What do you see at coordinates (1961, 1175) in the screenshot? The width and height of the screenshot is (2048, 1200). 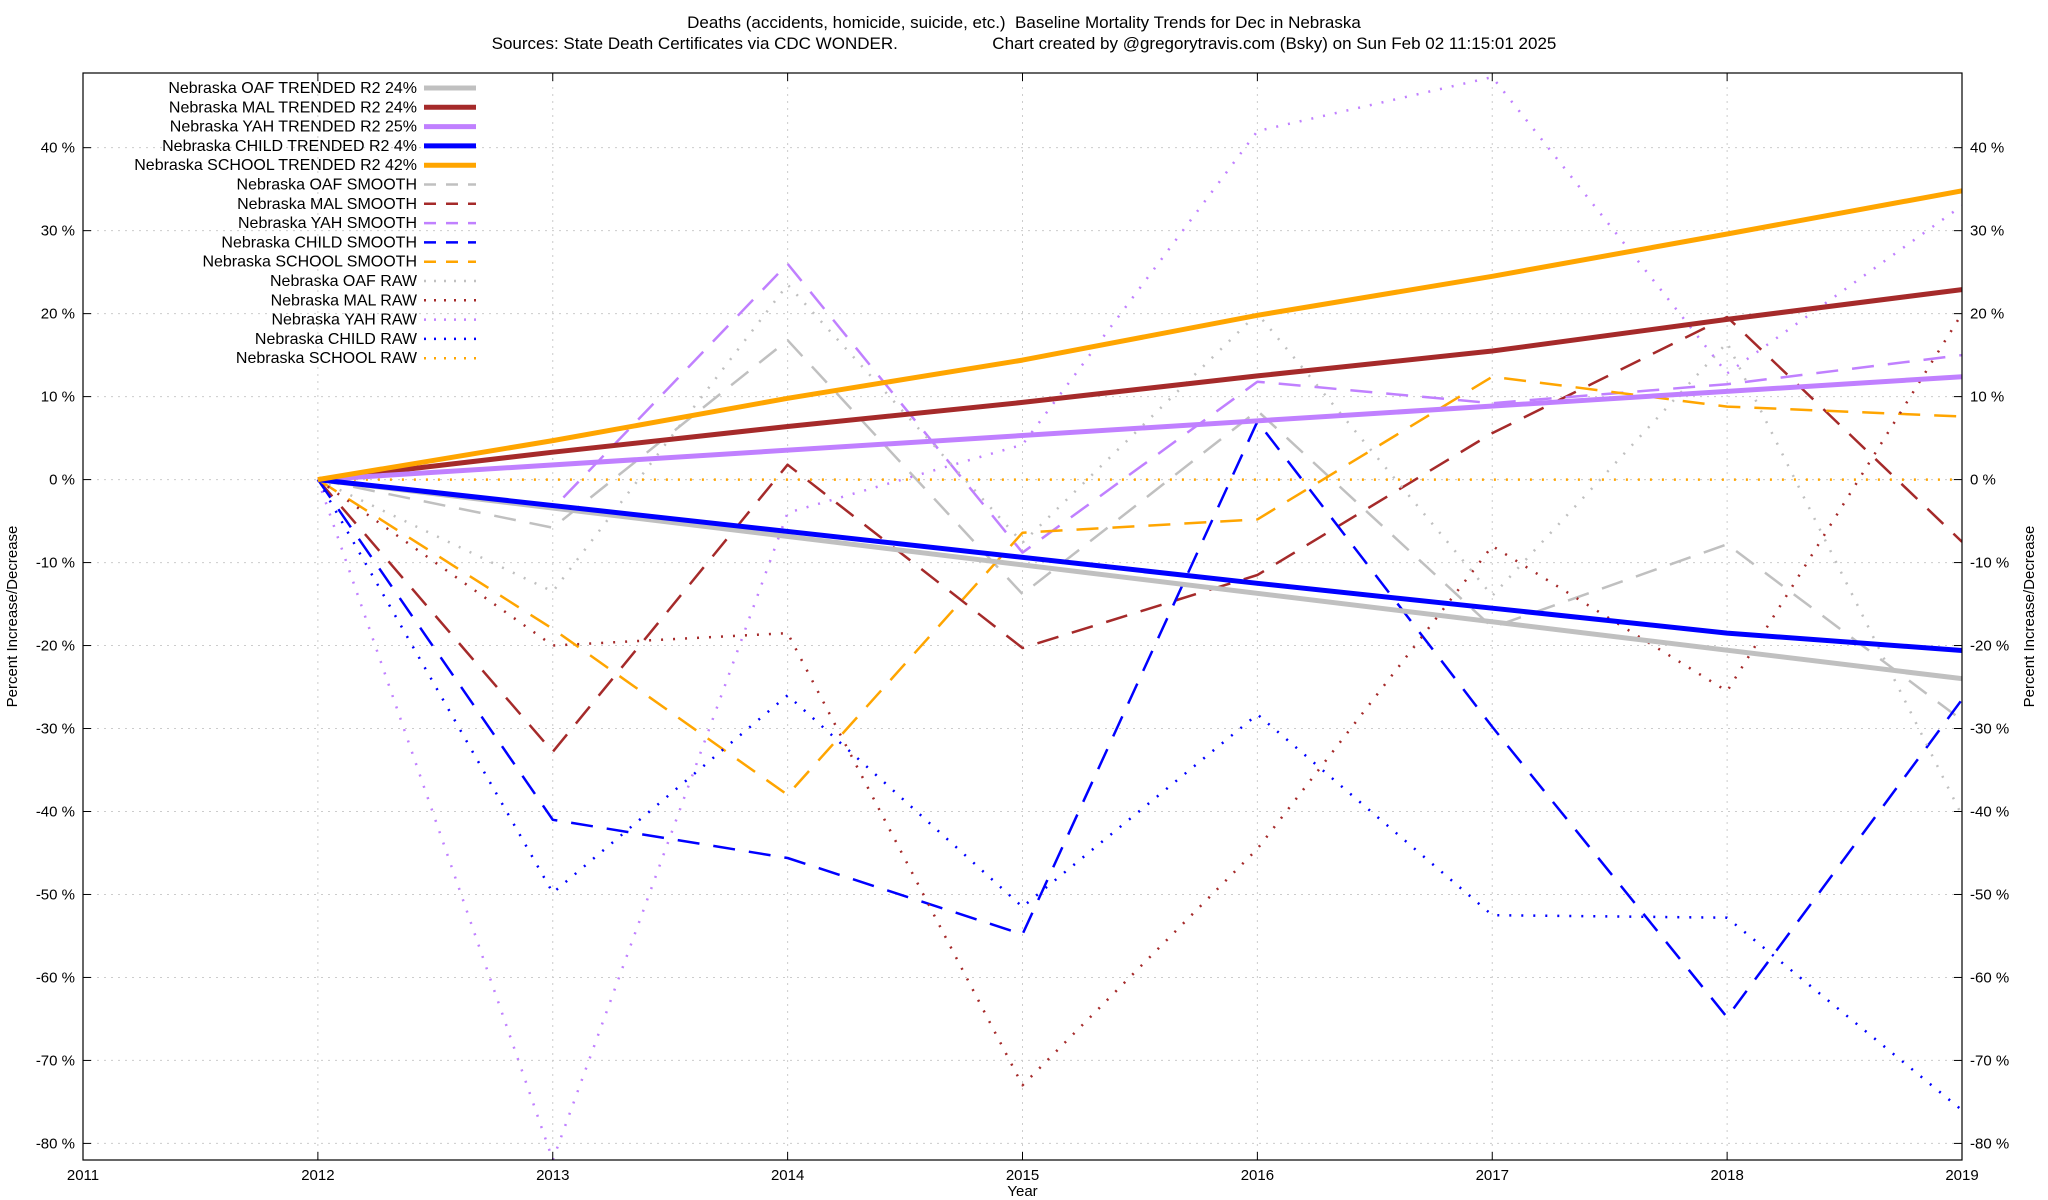 I see `x-tick-label: 2019` at bounding box center [1961, 1175].